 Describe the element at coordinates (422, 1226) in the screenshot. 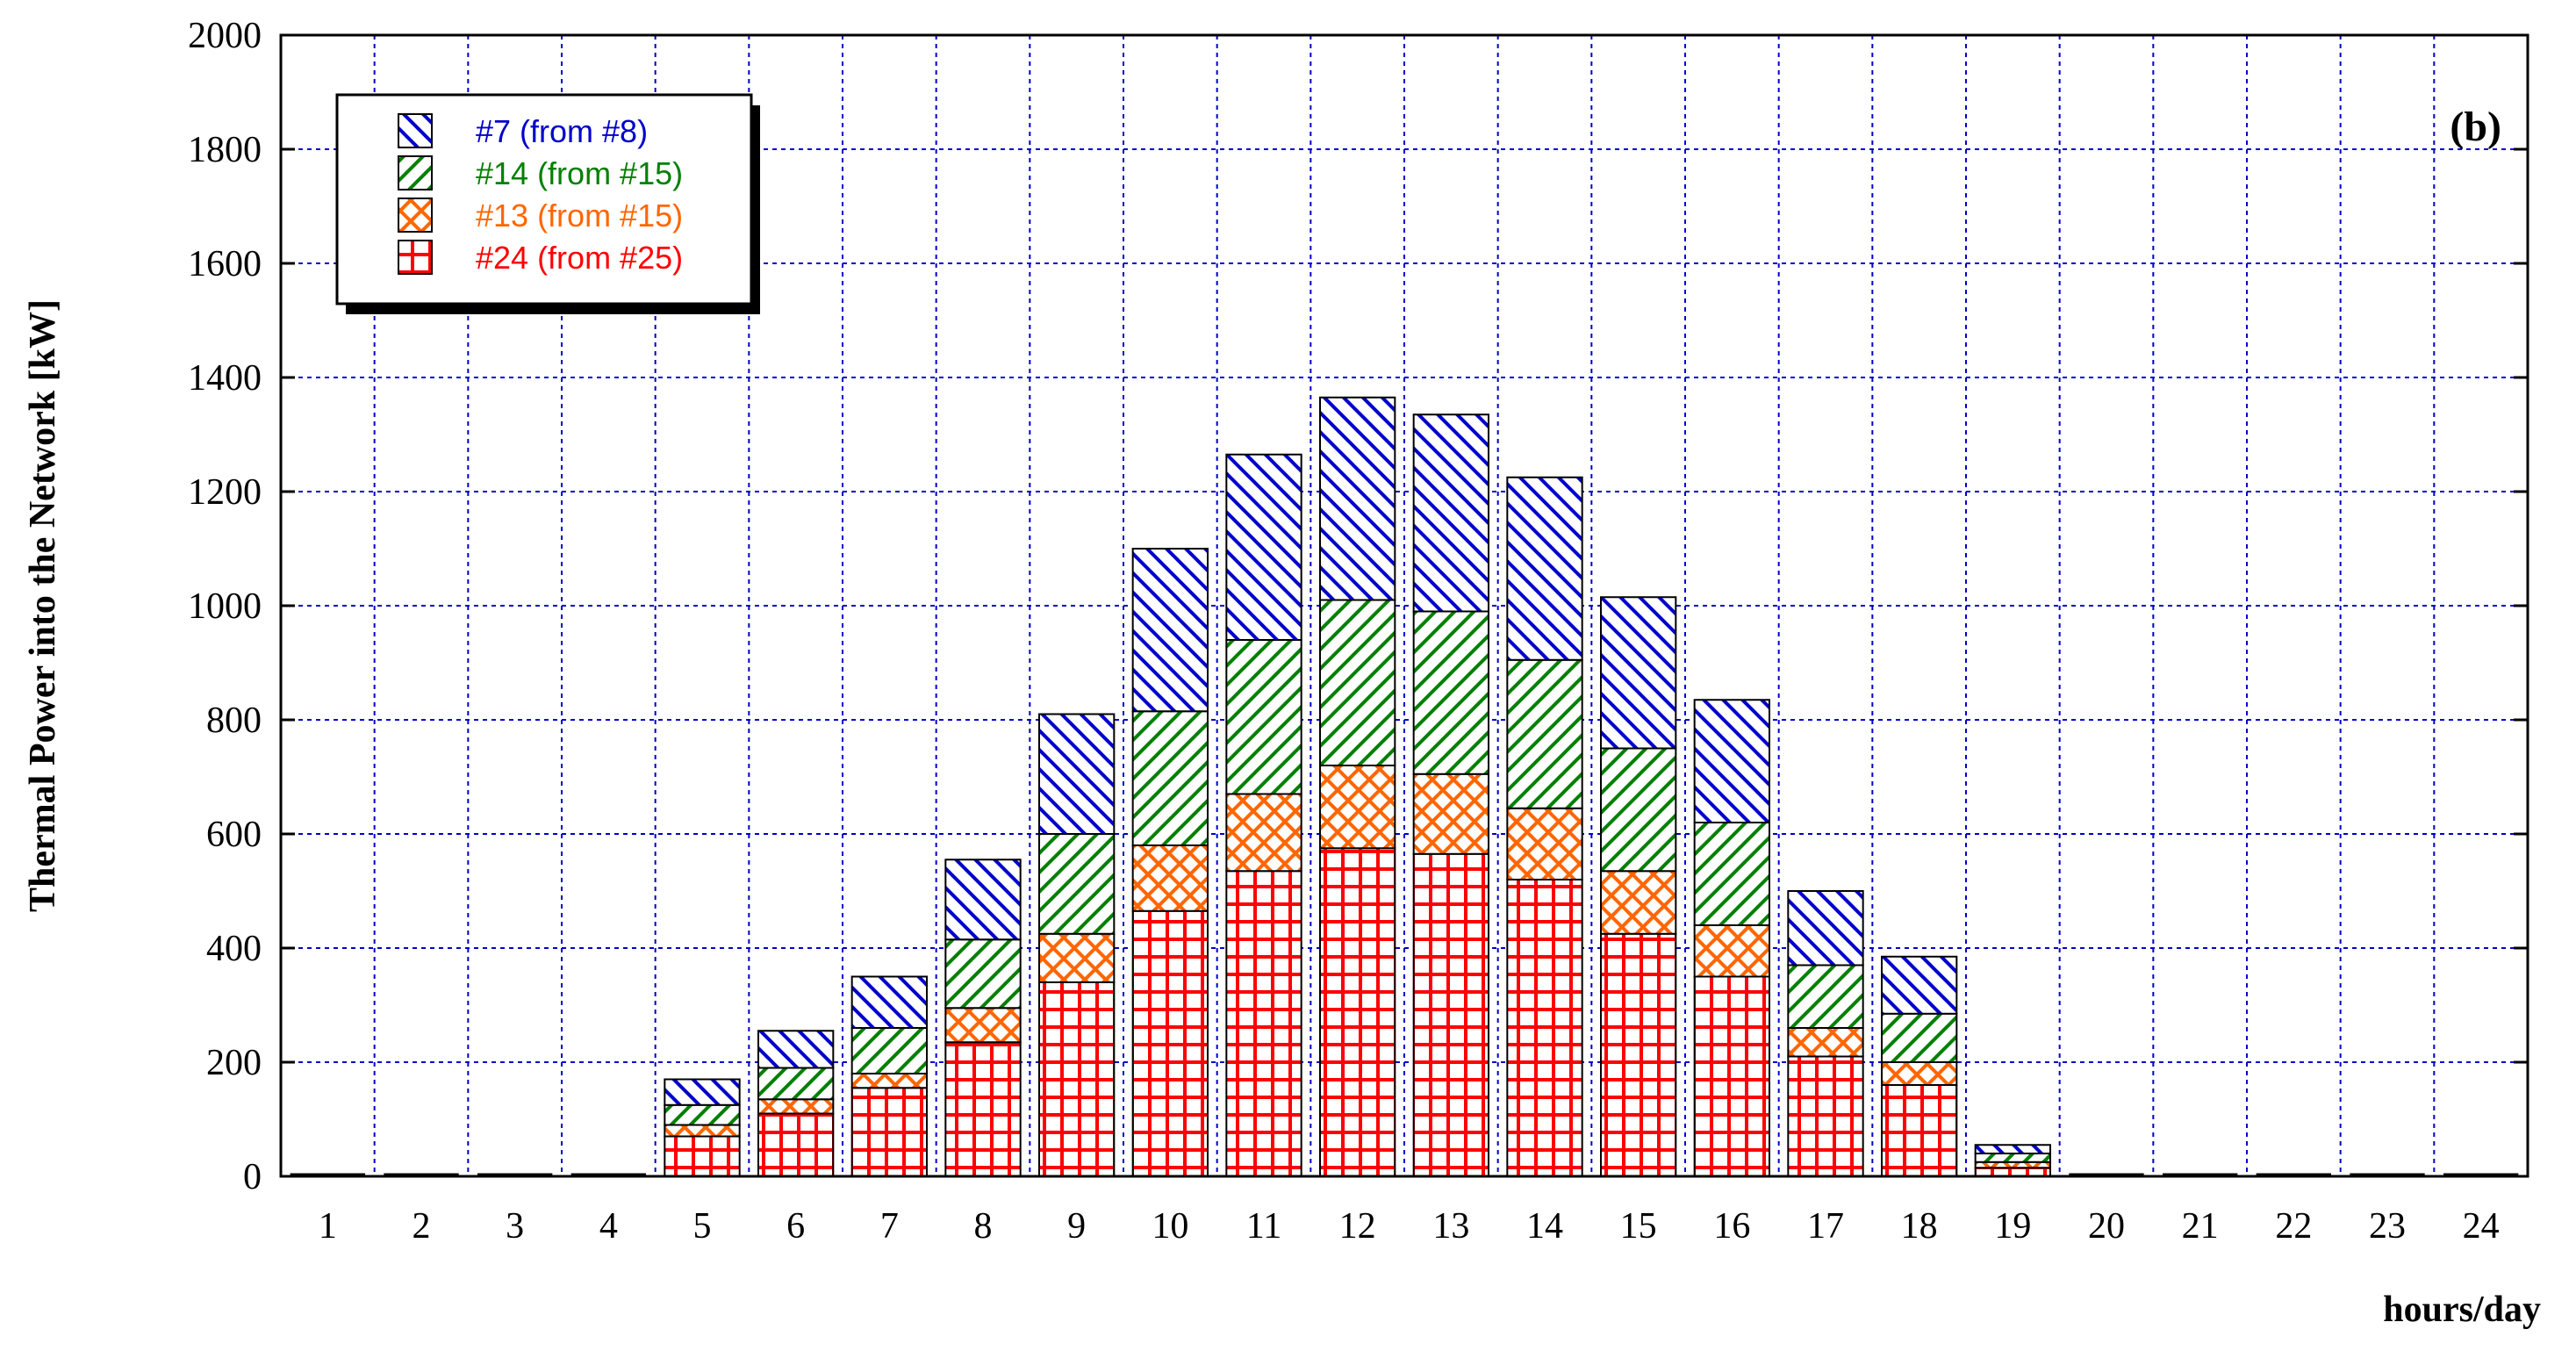

I see `x-tick-label: 2` at that location.